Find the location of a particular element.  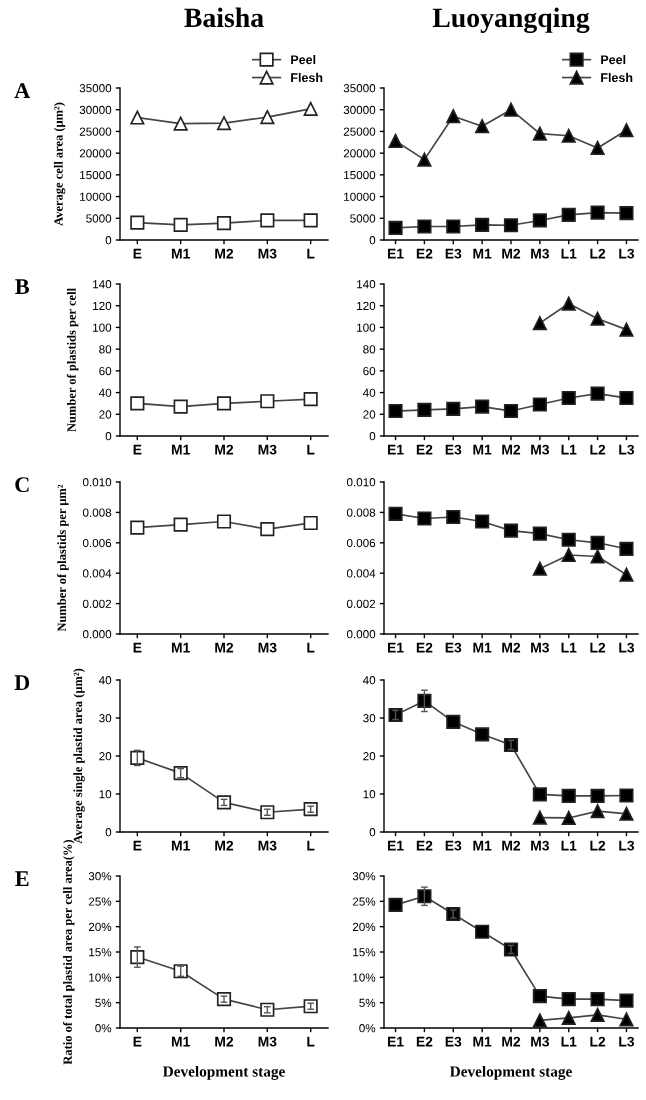

text: E is located at coordinates (22, 878).